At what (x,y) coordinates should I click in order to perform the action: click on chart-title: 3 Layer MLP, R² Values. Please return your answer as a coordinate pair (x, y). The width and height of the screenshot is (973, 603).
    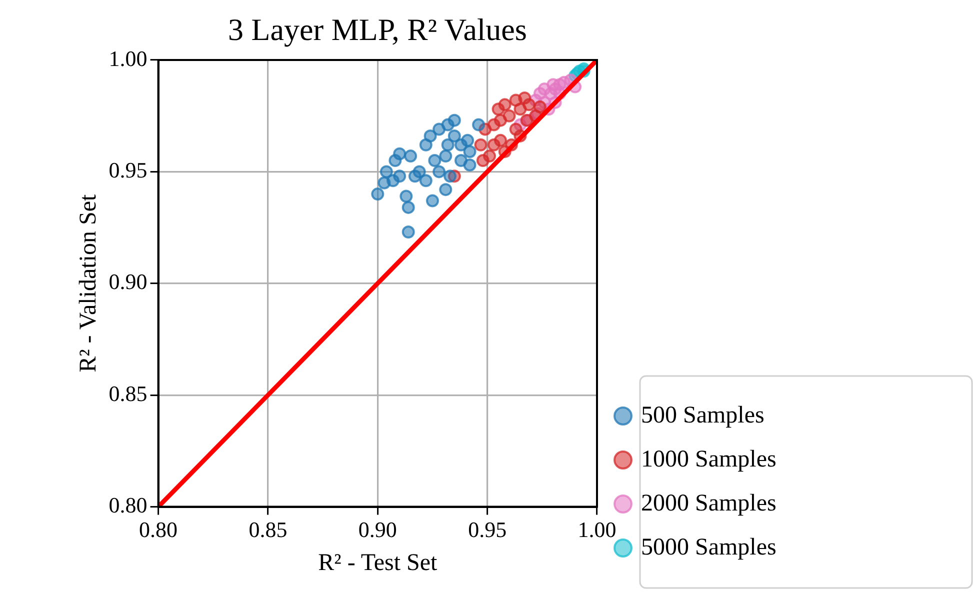
    Looking at the image, I should click on (377, 30).